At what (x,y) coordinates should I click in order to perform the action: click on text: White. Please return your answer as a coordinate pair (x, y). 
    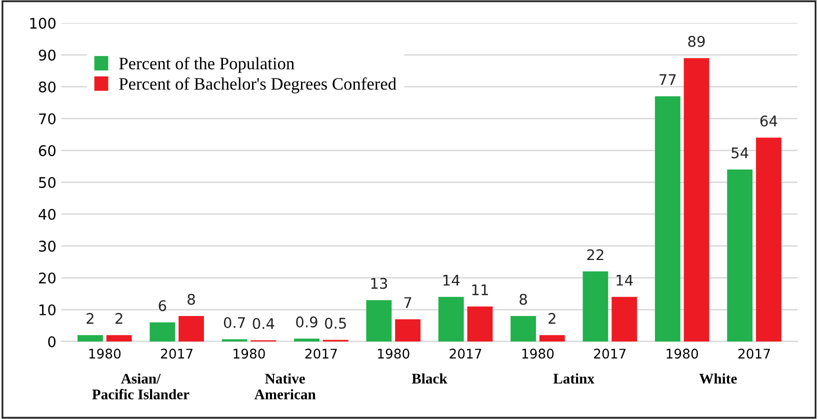
    Looking at the image, I should click on (718, 378).